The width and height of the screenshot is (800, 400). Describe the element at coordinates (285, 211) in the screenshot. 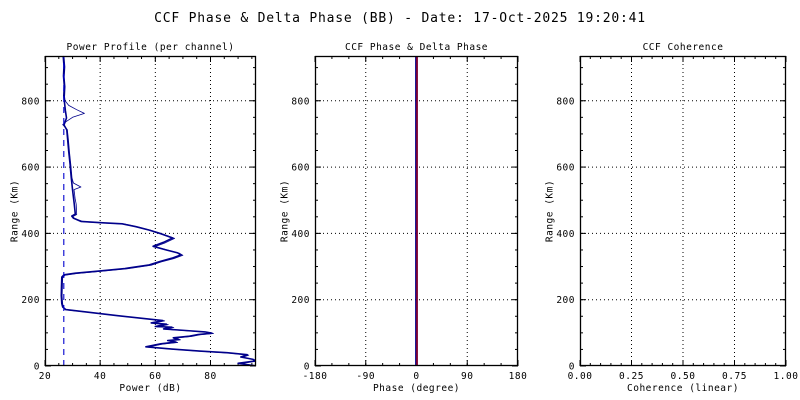

I see `y-axis-label-range-middle: Range (Km)` at that location.